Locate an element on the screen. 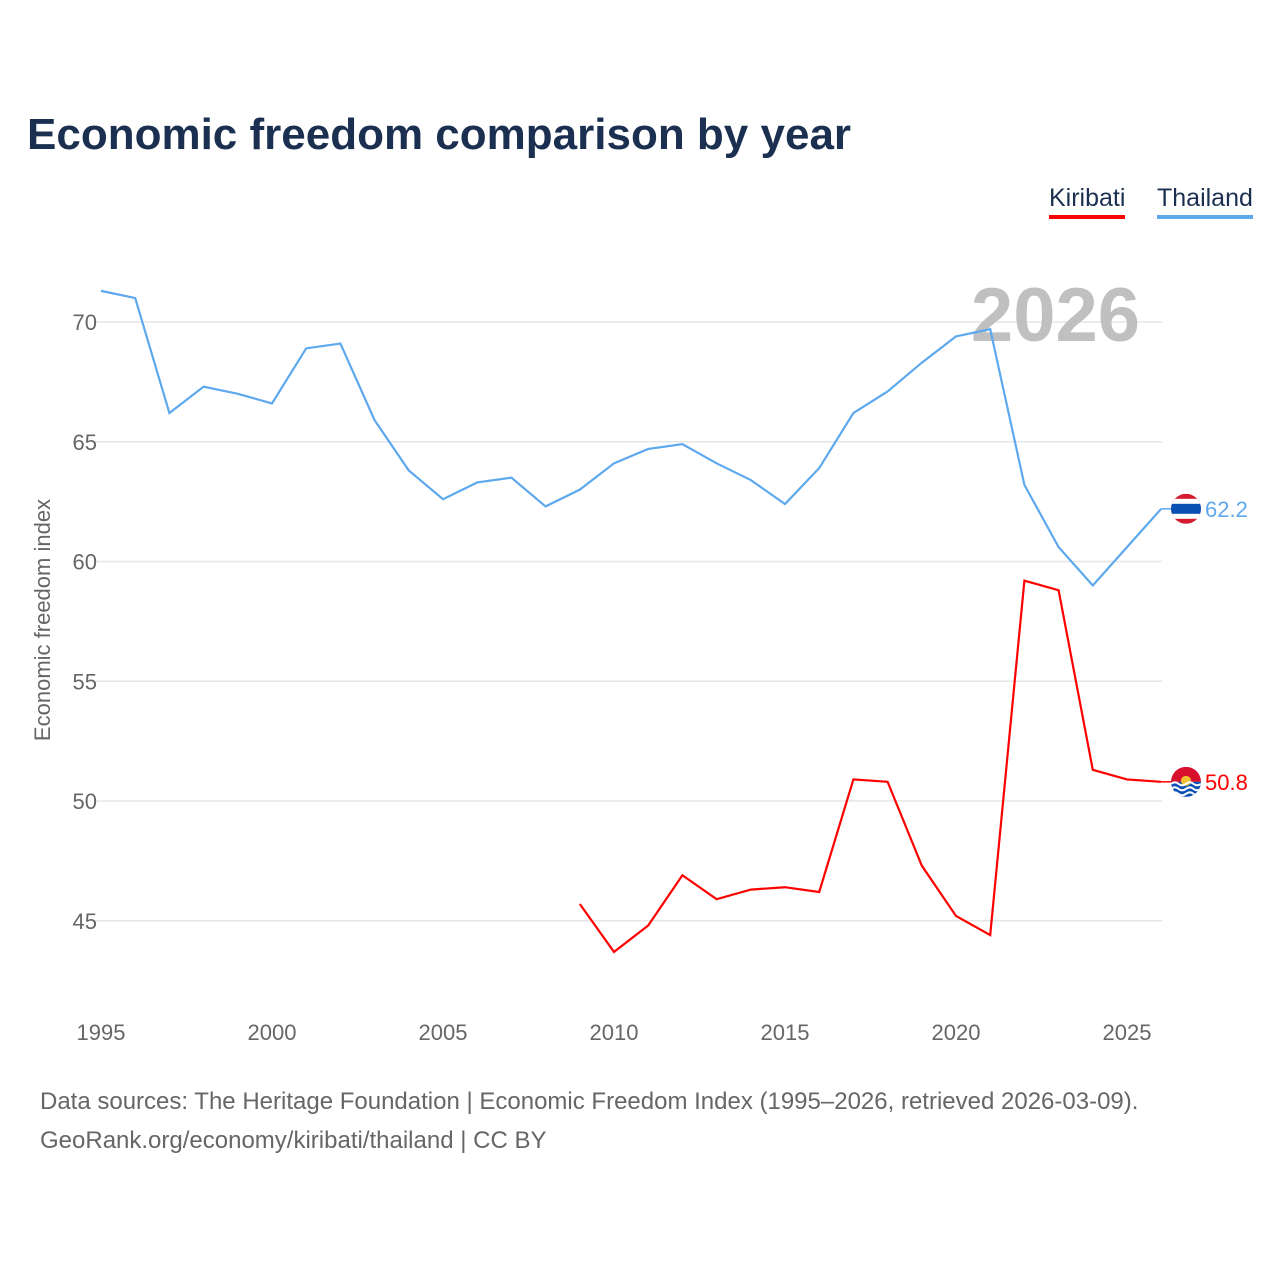  thailand-flag-icon is located at coordinates (1186, 508).